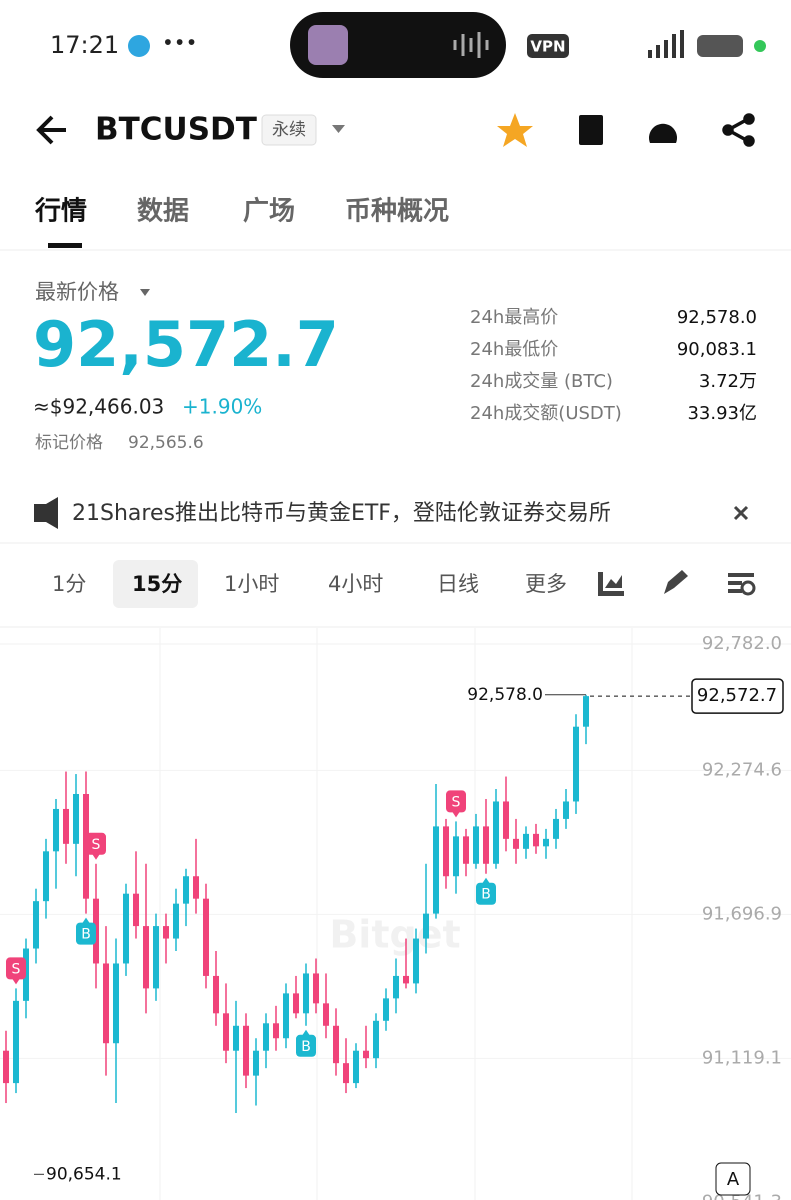 Image resolution: width=791 pixels, height=1200 pixels. What do you see at coordinates (505, 695) in the screenshot?
I see `high-label: 92,578.0` at bounding box center [505, 695].